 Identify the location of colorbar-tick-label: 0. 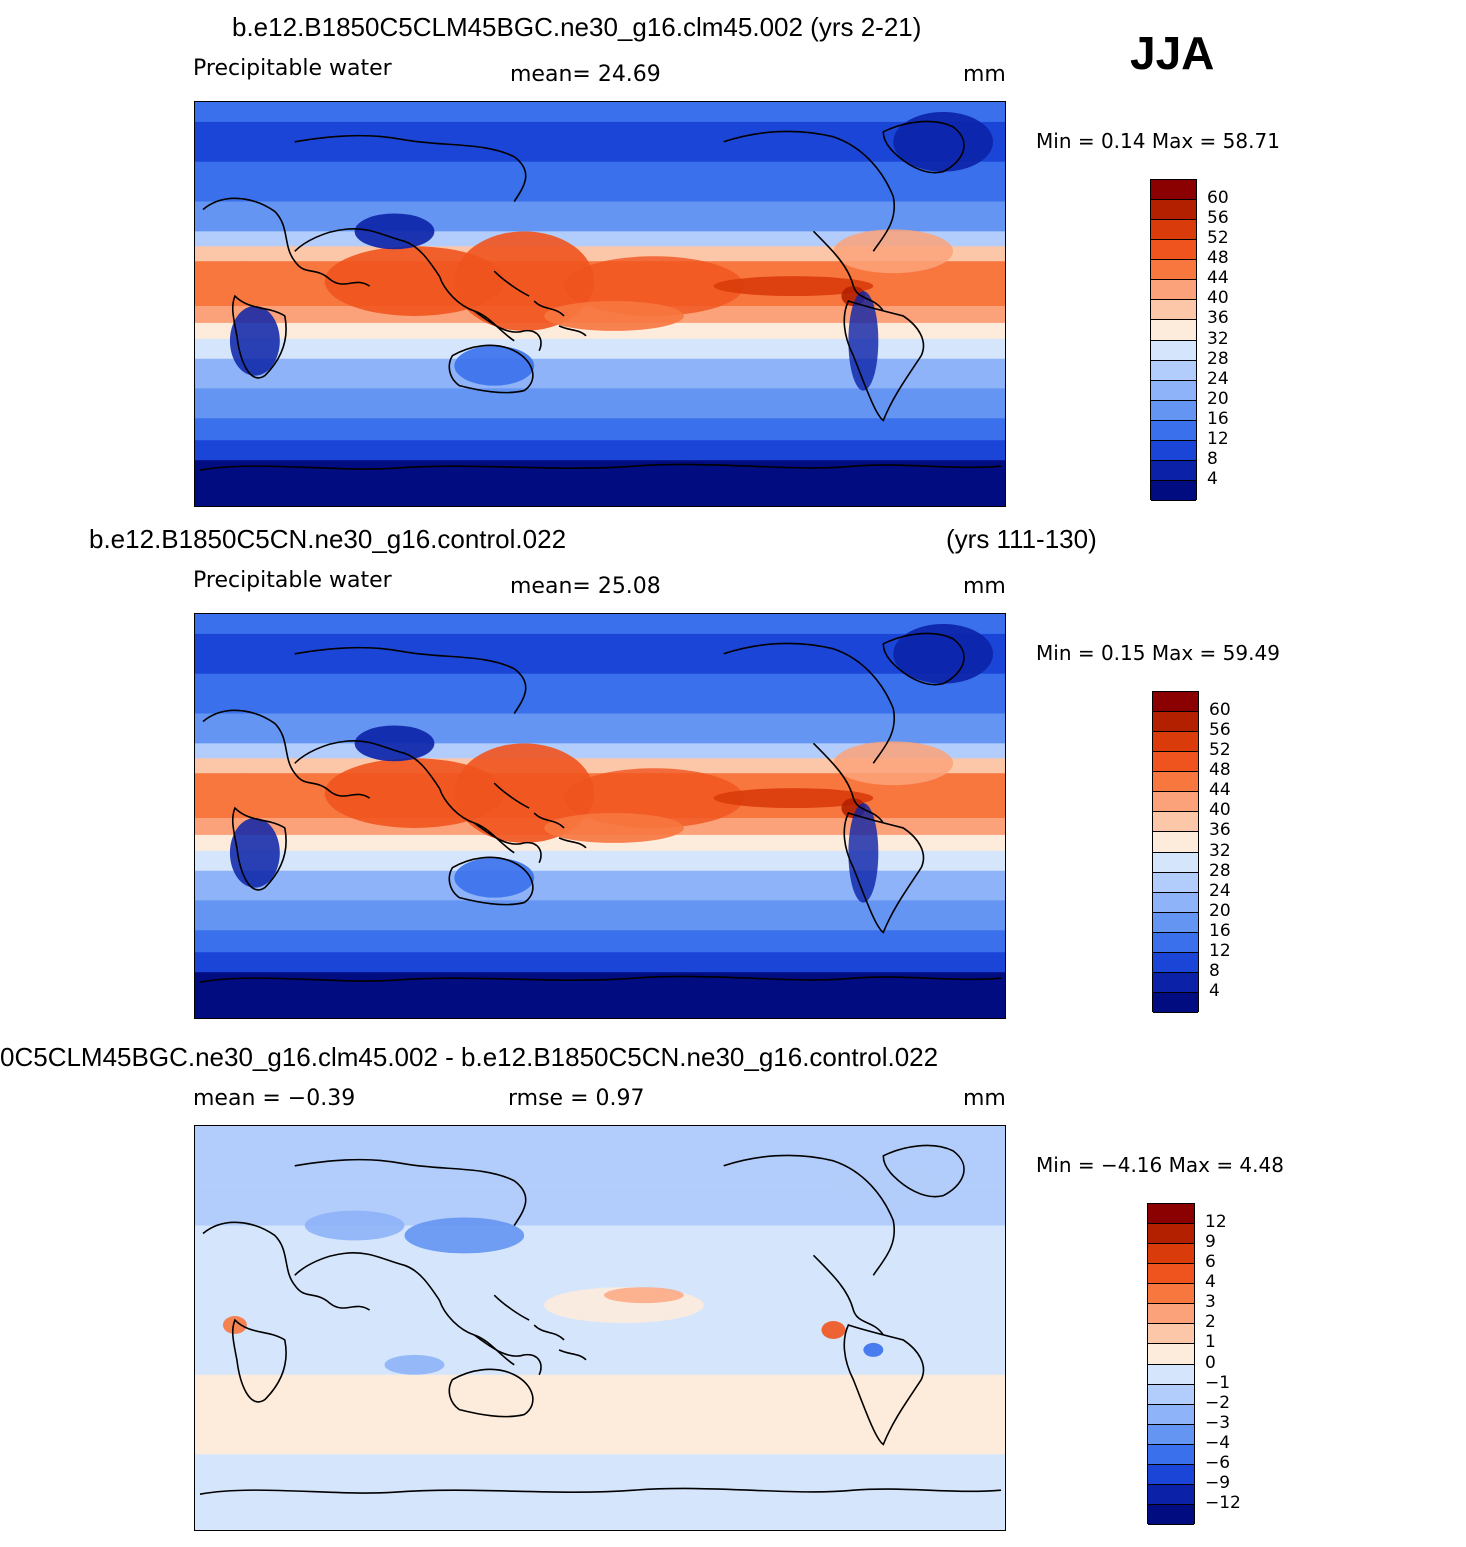
(1210, 1362).